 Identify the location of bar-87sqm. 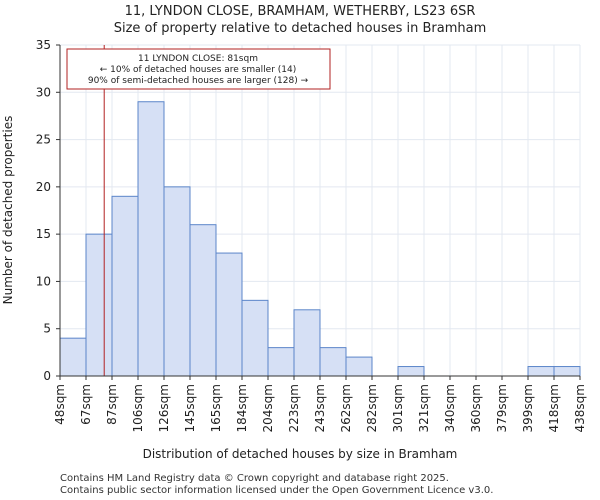
(125, 286).